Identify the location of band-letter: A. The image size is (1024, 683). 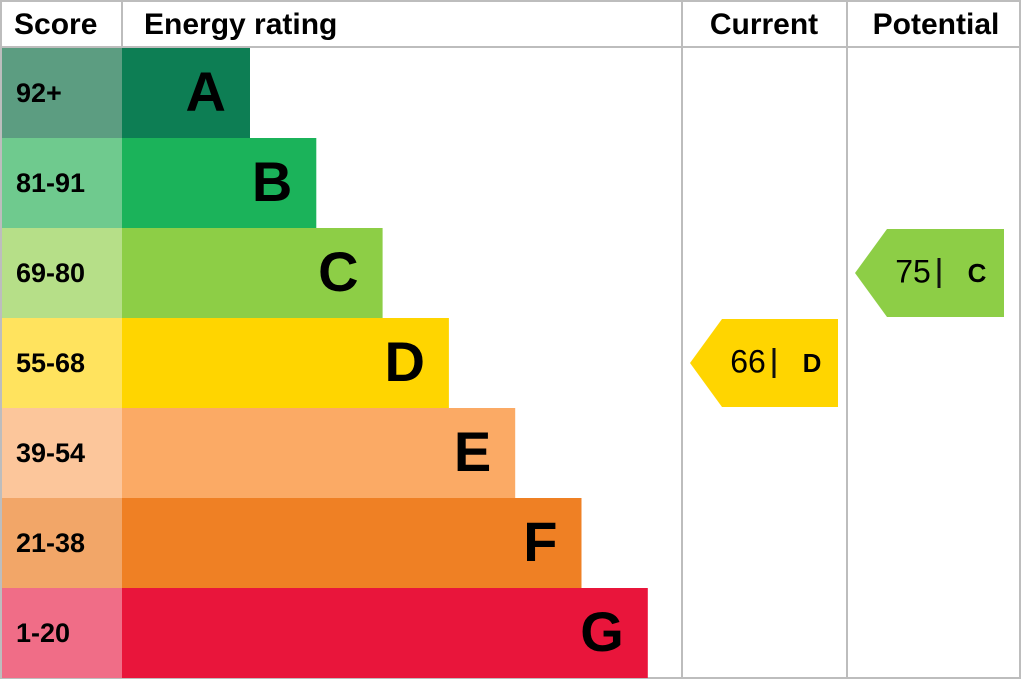
(206, 91).